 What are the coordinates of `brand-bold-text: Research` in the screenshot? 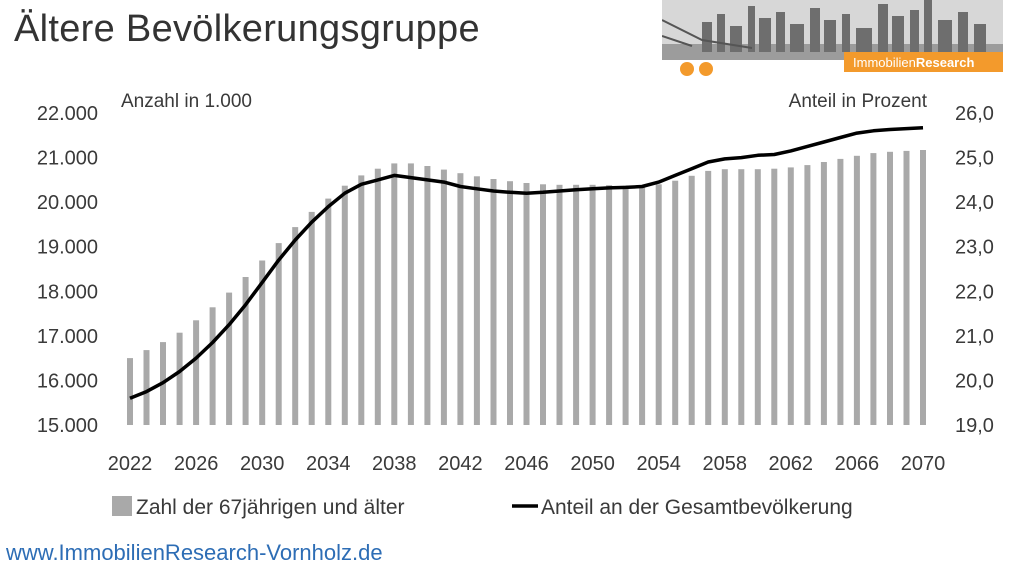 It's located at (945, 62).